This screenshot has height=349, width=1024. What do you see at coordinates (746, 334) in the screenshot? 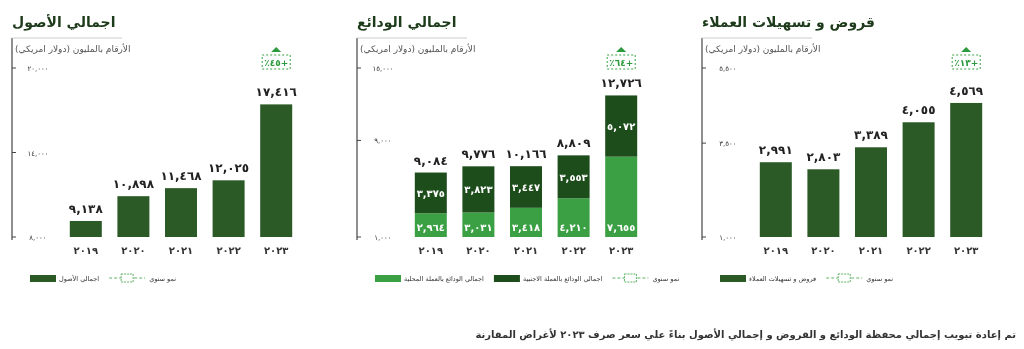
I see `text: تم إعادة تبويب إجمالي محفظة الودائع و القروض و إجمالي الأصول بناءً علي سعر صرف ٢٠٢٣ لأغراض المقارنة` at bounding box center [746, 334].